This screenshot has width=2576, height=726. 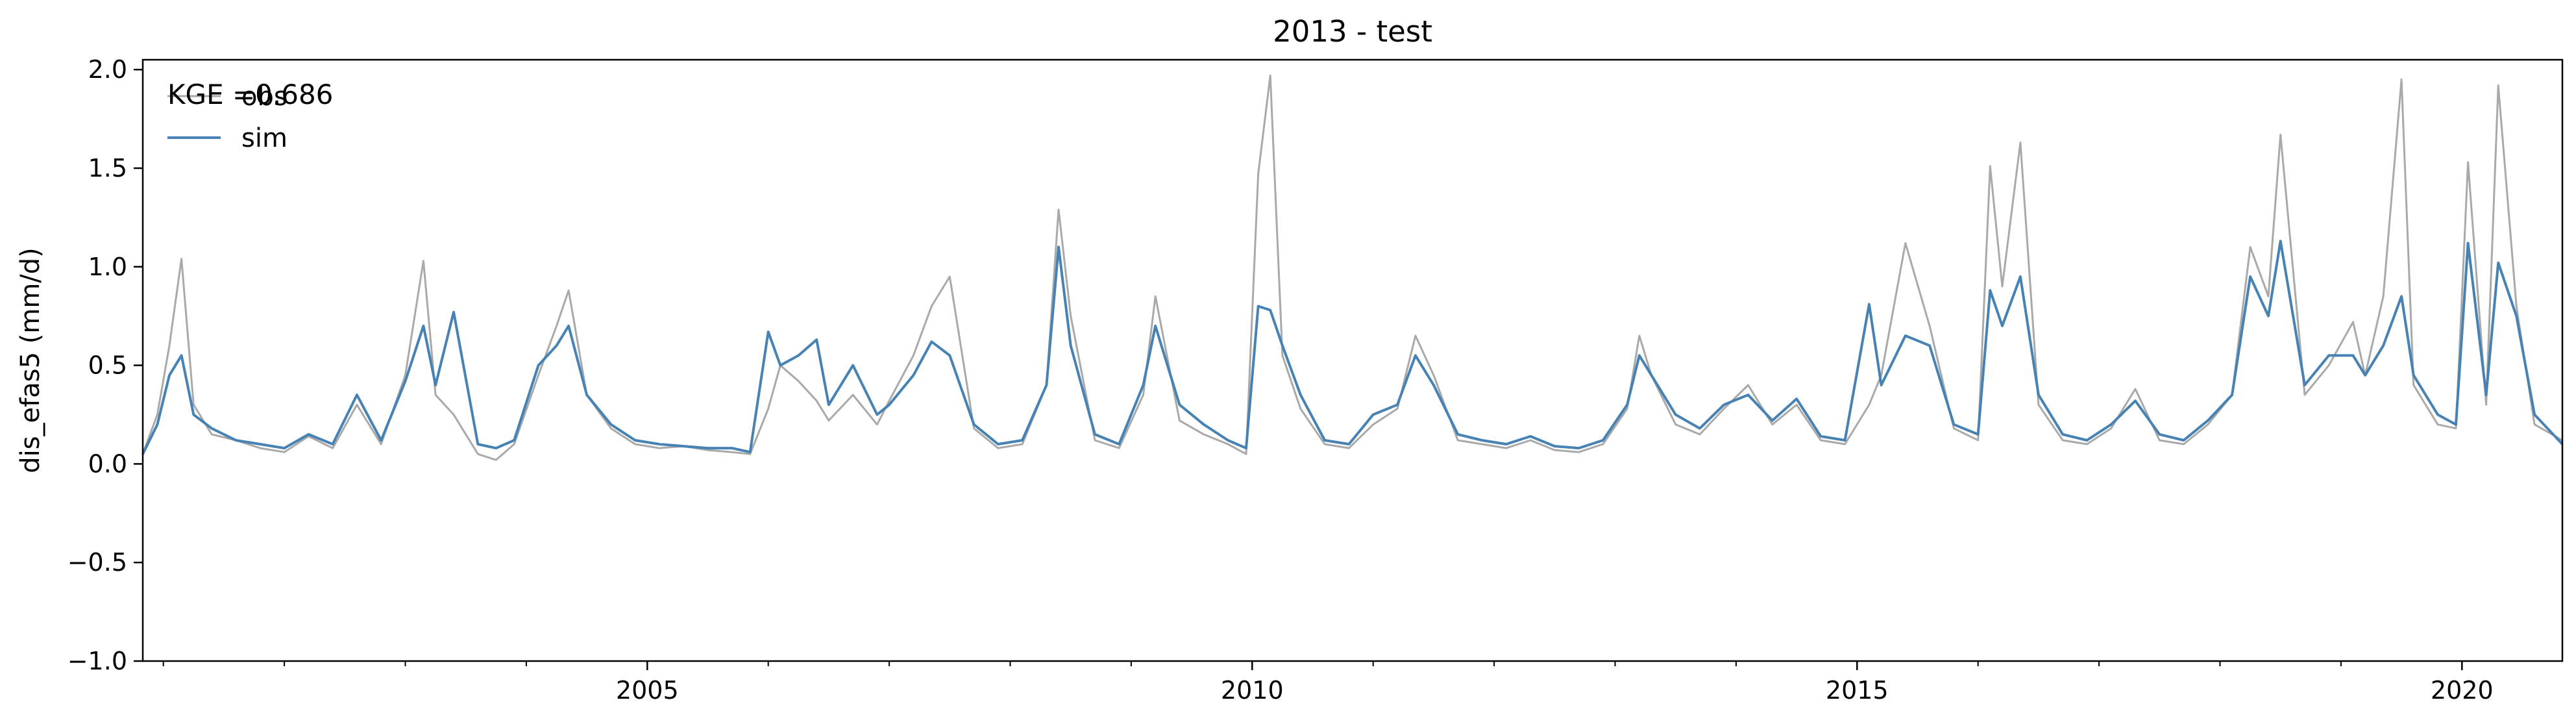 I want to click on y-tick-label: 0.5, so click(x=107, y=365).